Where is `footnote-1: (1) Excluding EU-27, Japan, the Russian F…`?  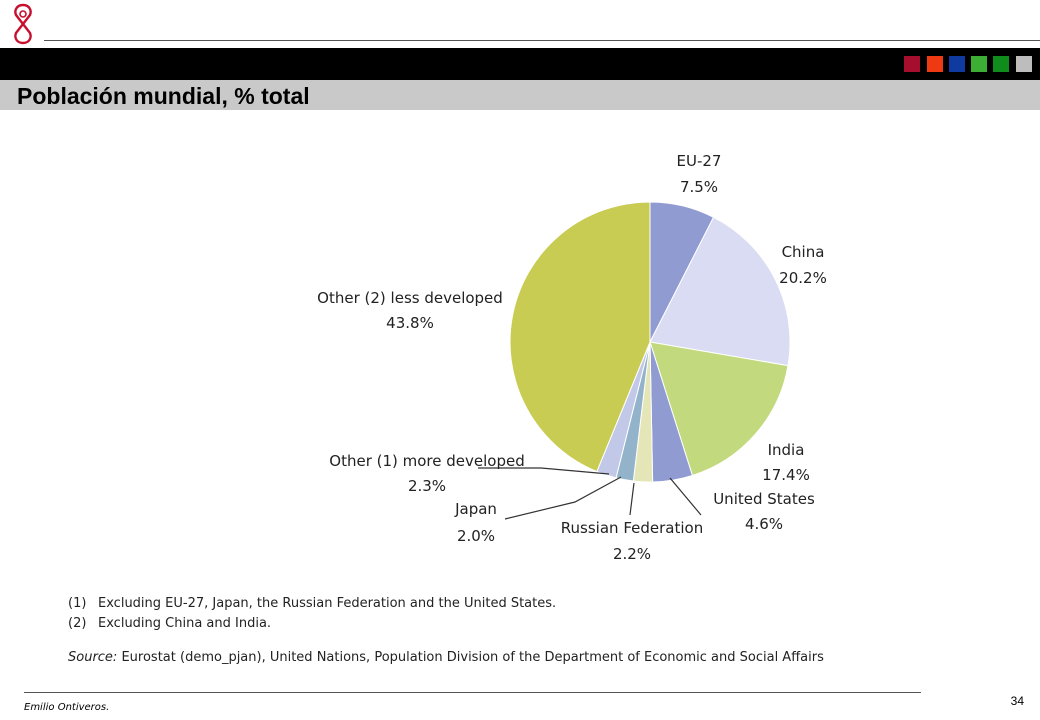
footnote-1: (1) Excluding EU-27, Japan, the Russian F… is located at coordinates (312, 603).